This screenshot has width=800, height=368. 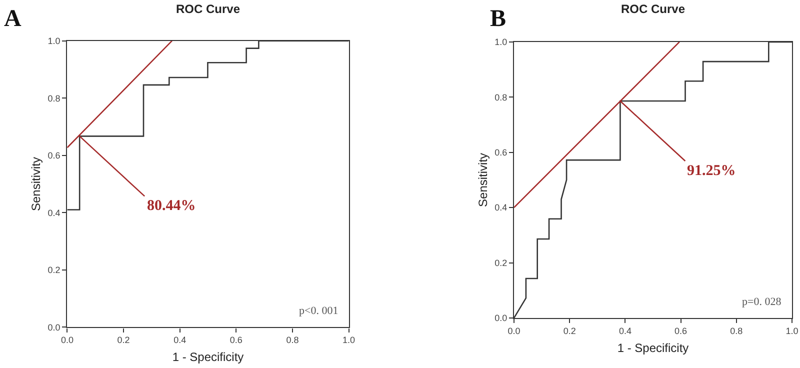 I want to click on text: A, so click(x=13, y=19).